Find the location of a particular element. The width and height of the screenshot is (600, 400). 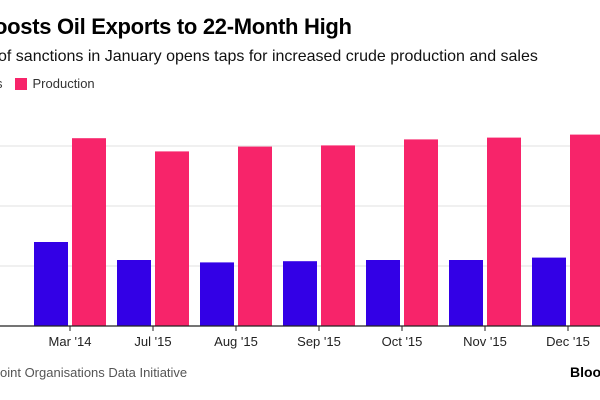

x-tick-label: Oct '15 is located at coordinates (402, 341).